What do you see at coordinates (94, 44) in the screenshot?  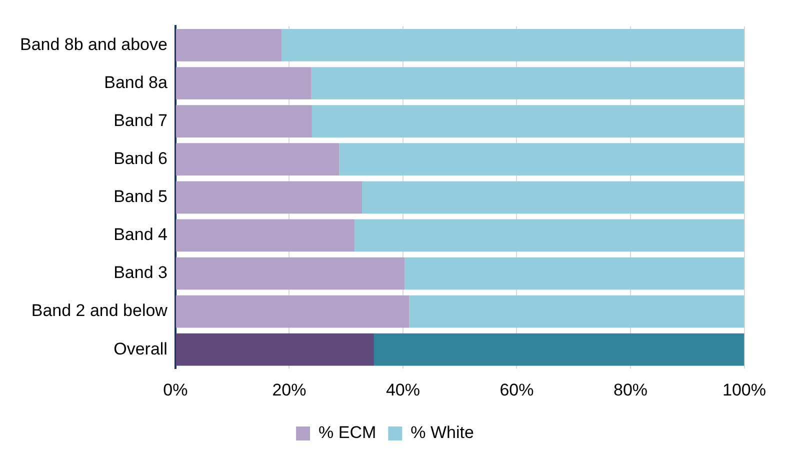 I see `y-tick-label: Band 8b and above` at bounding box center [94, 44].